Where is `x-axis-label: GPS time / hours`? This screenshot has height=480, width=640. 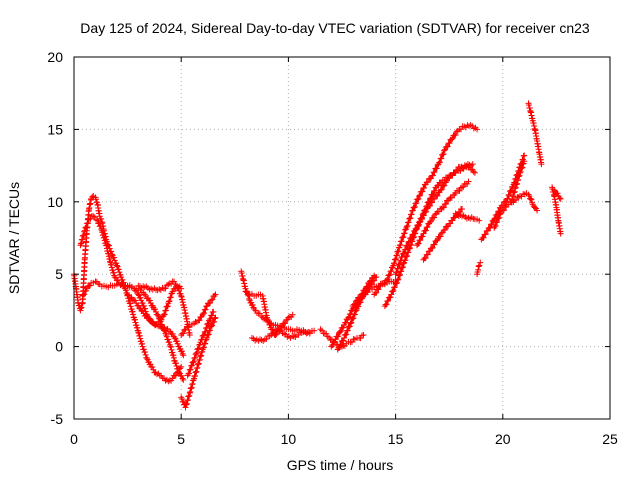
x-axis-label: GPS time / hours is located at coordinates (340, 465).